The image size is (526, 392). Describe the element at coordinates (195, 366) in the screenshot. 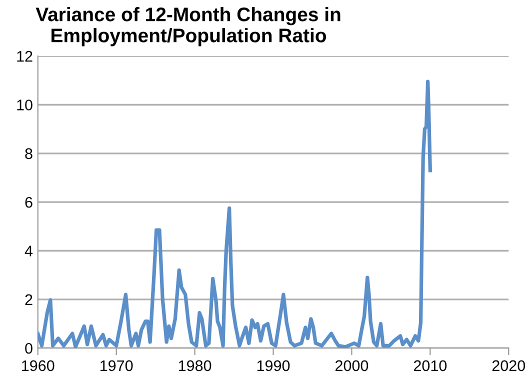

I see `x-tick-label: 1980` at that location.